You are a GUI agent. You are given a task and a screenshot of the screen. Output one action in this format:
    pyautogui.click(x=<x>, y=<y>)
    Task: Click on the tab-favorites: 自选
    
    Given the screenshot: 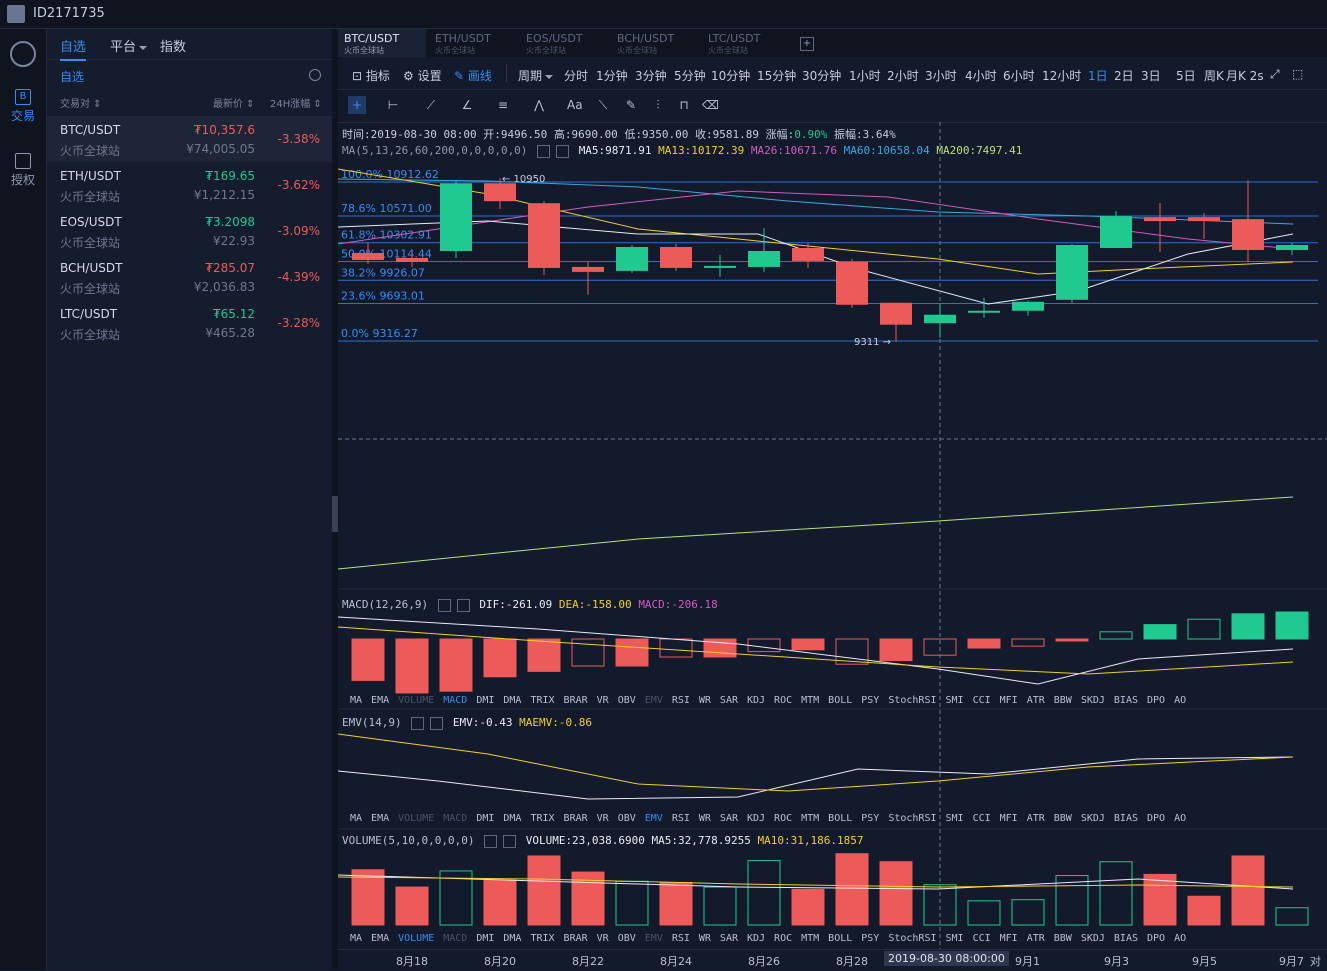 What is the action you would take?
    pyautogui.click(x=73, y=48)
    